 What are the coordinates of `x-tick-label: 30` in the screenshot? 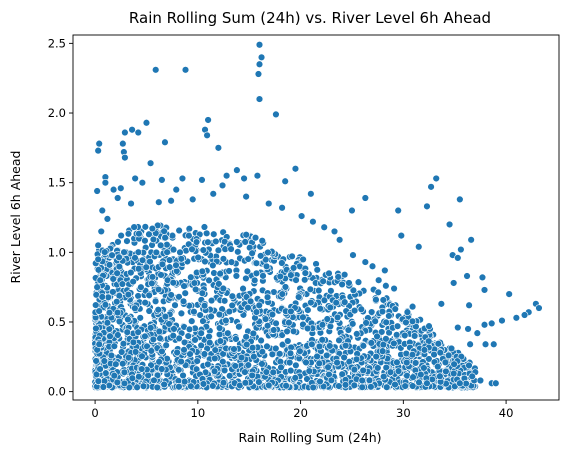 It's located at (403, 413).